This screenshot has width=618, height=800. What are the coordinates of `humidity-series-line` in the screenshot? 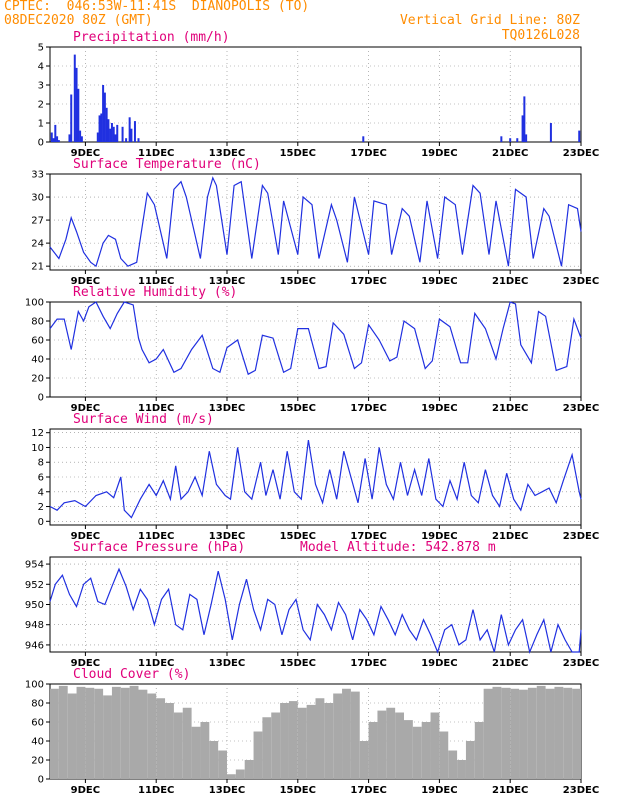 It's located at (315, 338).